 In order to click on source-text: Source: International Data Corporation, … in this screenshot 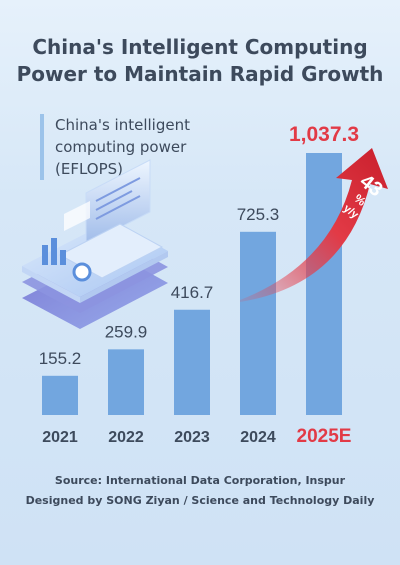, I will do `click(200, 480)`.